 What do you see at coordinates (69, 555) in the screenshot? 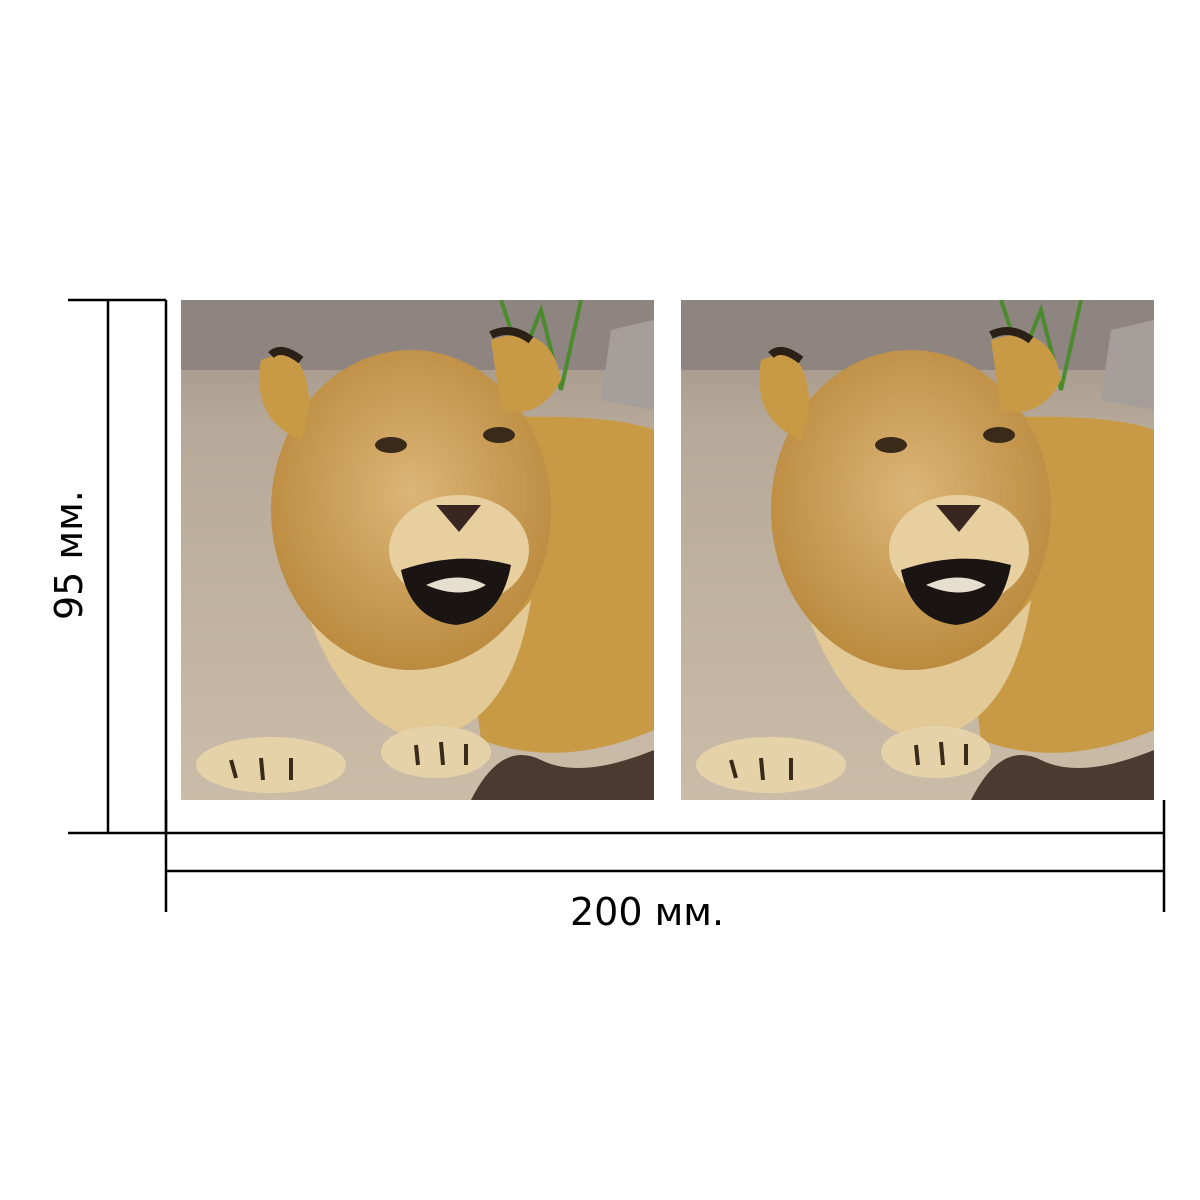
I see `height-label: 95 мм.` at bounding box center [69, 555].